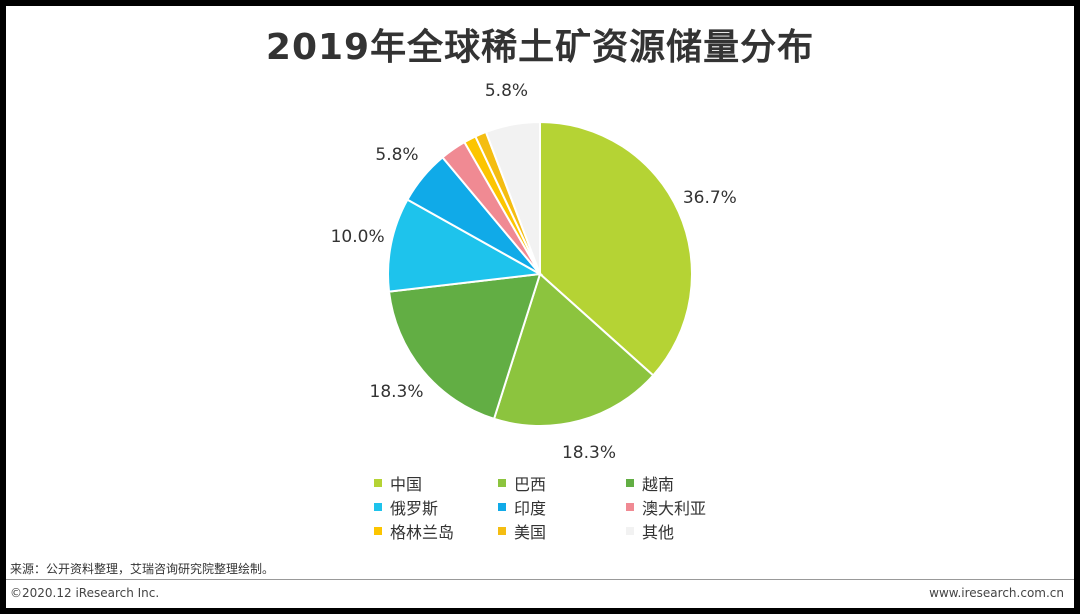  I want to click on legend-label: 越南, so click(658, 484).